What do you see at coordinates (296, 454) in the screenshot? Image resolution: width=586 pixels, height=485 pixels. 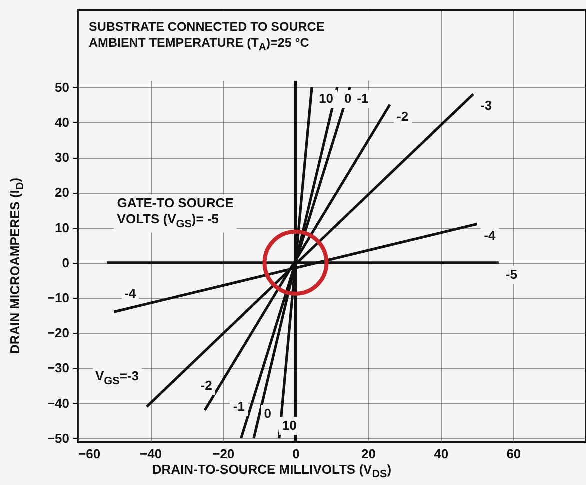 I see `x-tick-label: 0` at bounding box center [296, 454].